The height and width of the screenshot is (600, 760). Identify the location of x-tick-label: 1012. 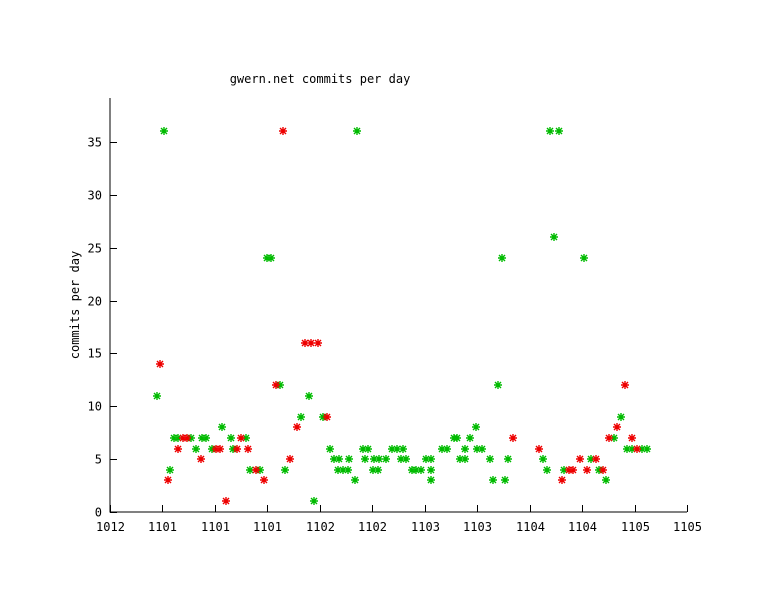
(110, 527).